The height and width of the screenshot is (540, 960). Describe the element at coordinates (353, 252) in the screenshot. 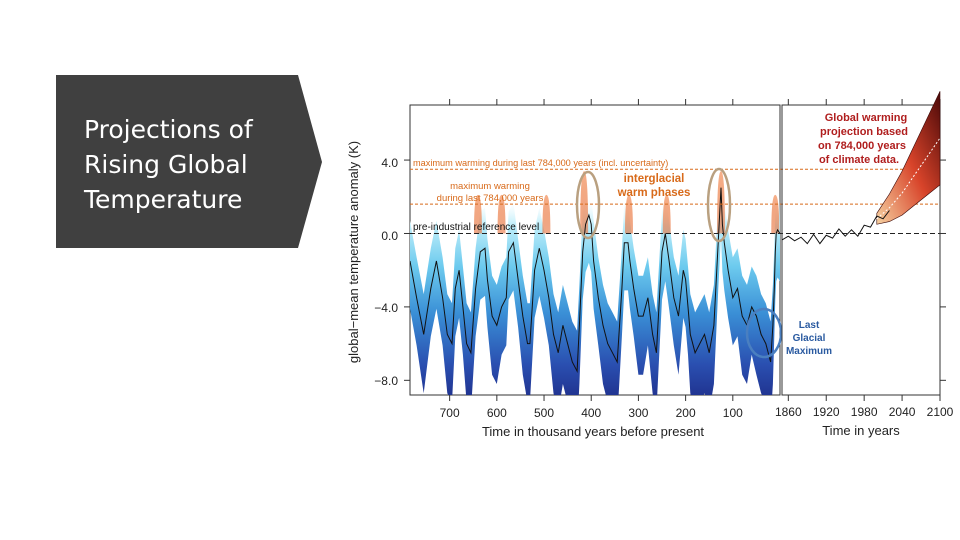

I see `y-axis-label: global−mean temperature anomaly (K)` at that location.